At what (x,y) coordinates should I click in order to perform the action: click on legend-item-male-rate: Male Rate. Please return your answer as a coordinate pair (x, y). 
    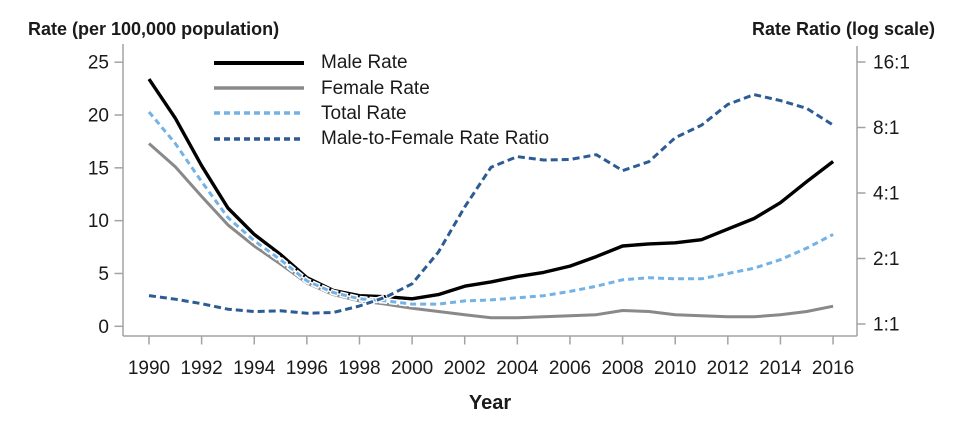
    Looking at the image, I should click on (381, 62).